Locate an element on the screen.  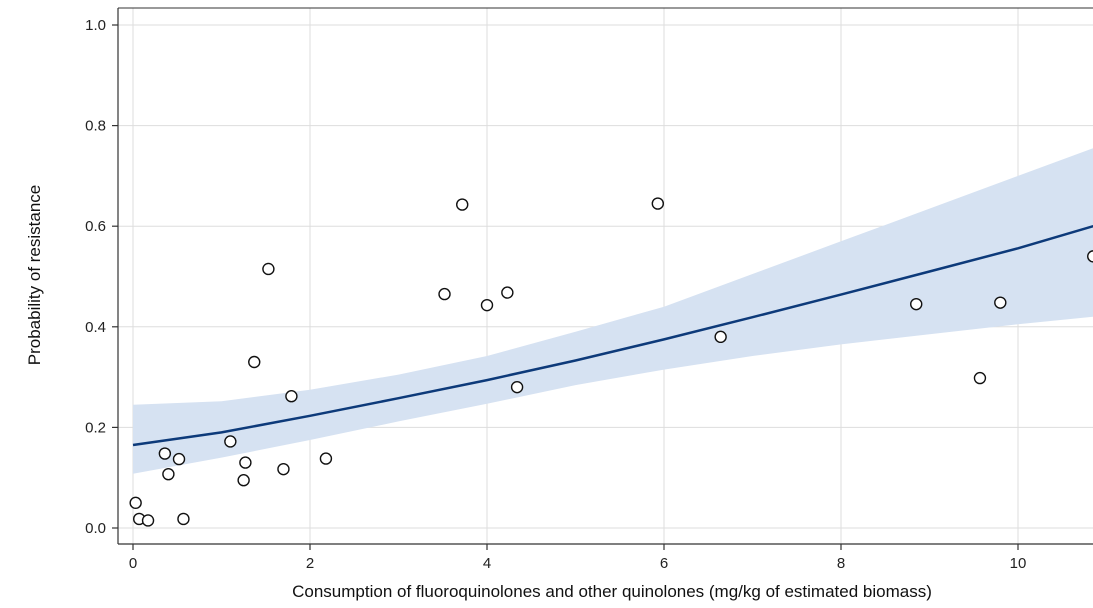
y-tick-label: 0.6 is located at coordinates (95, 226).